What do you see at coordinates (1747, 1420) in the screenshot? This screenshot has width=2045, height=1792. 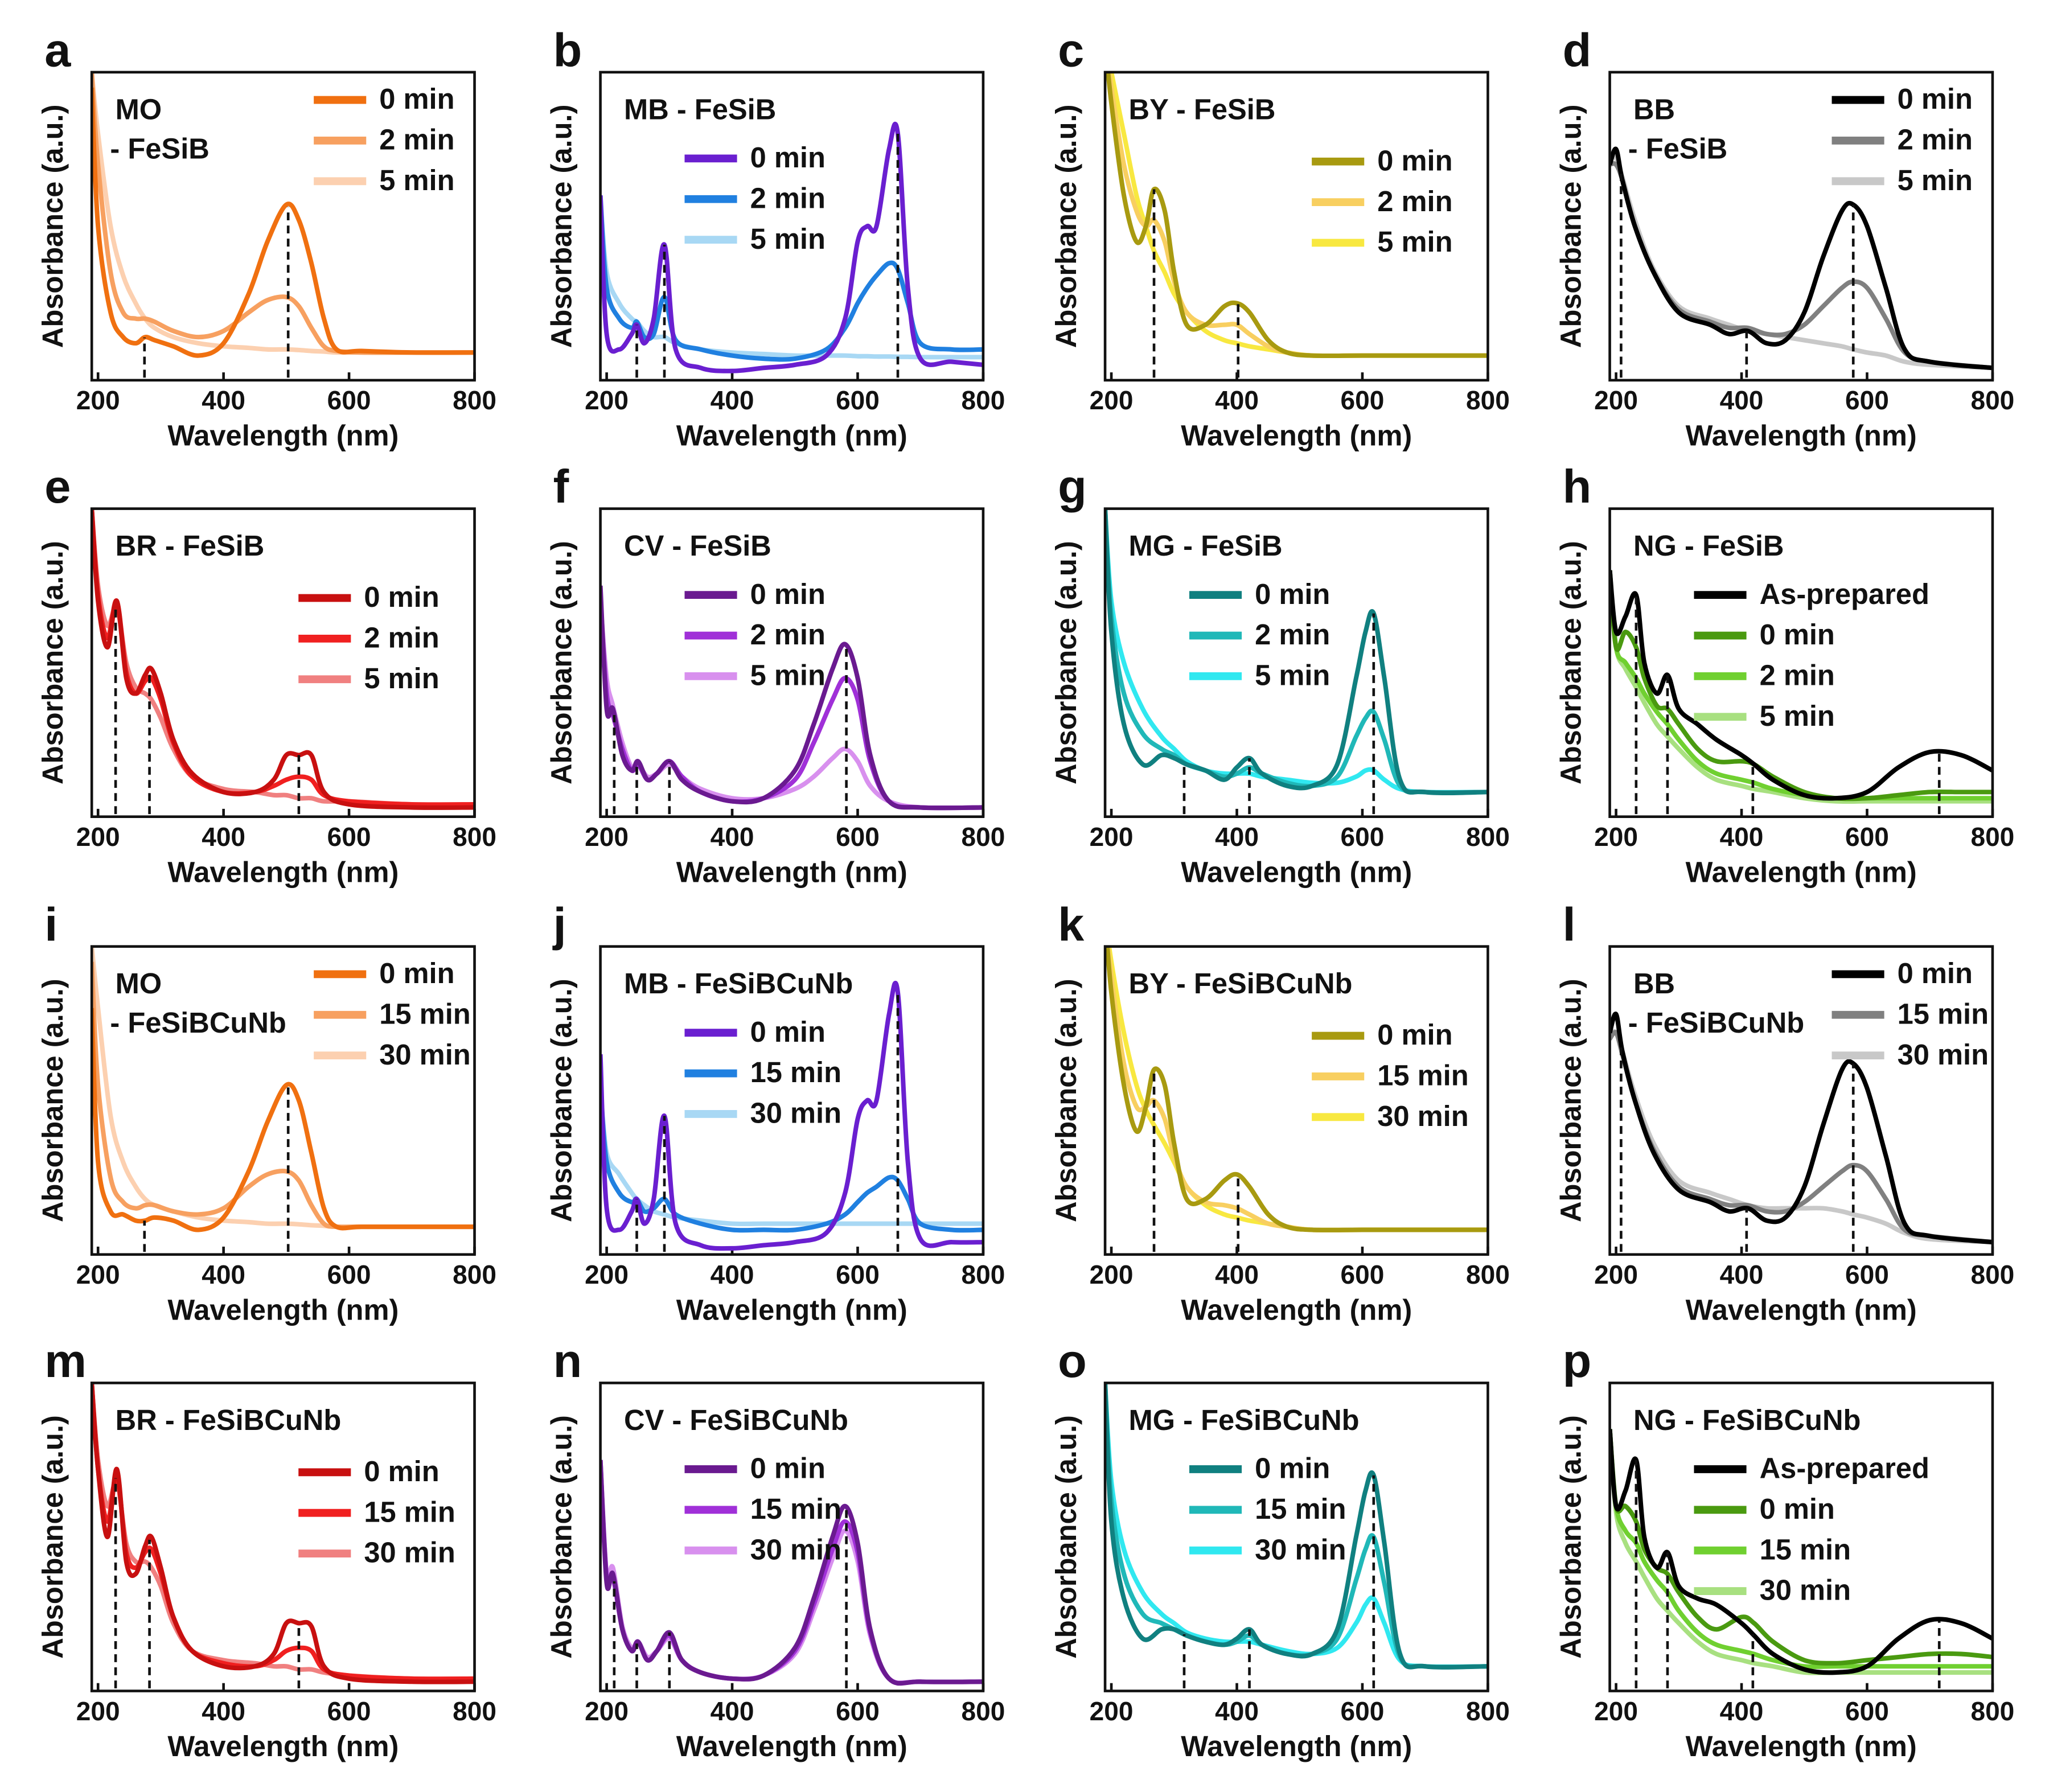 I see `panel-title: NG - FeSiBCuNb` at bounding box center [1747, 1420].